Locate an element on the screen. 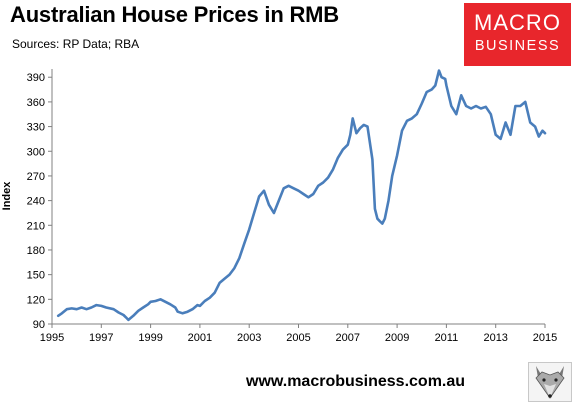  x-tick-label: 2003 is located at coordinates (249, 338).